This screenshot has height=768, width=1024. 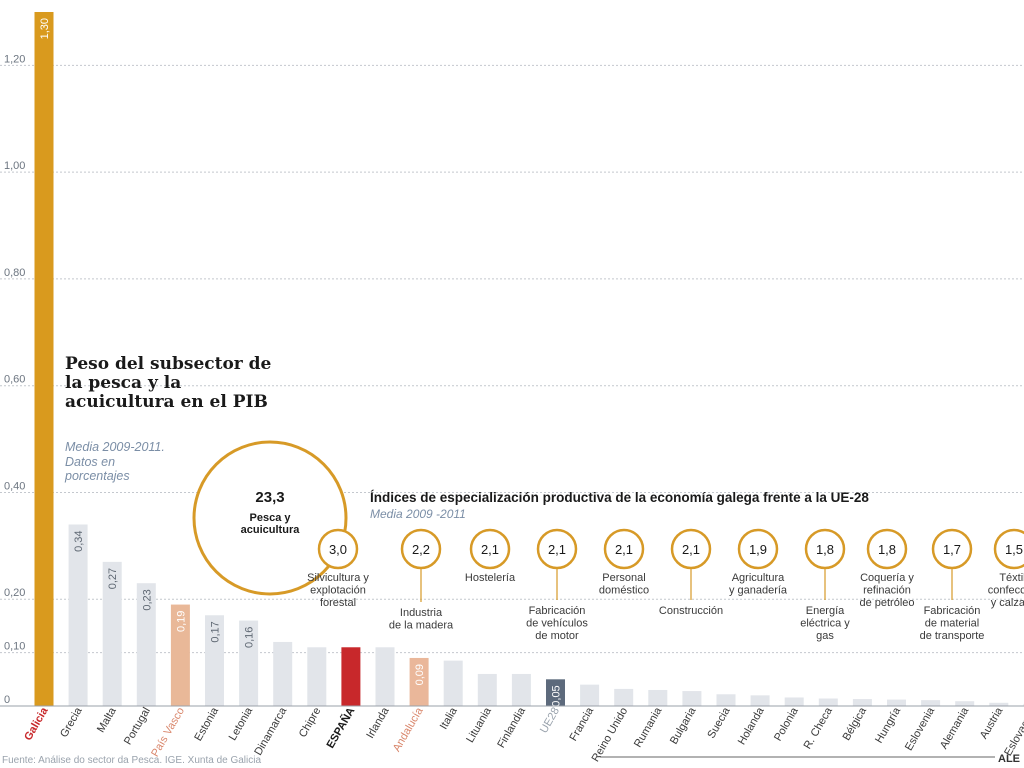 I want to click on index-value: 1,5, so click(x=1014, y=549).